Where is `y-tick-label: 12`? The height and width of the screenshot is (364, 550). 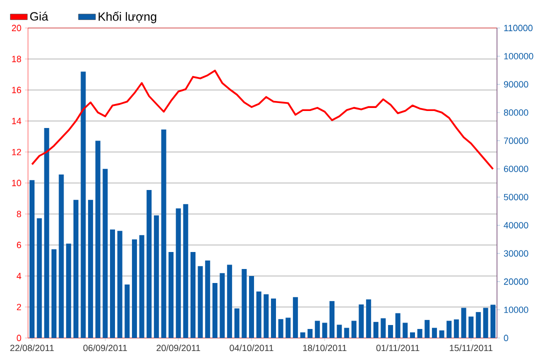
y-tick-label: 12 is located at coordinates (17, 152).